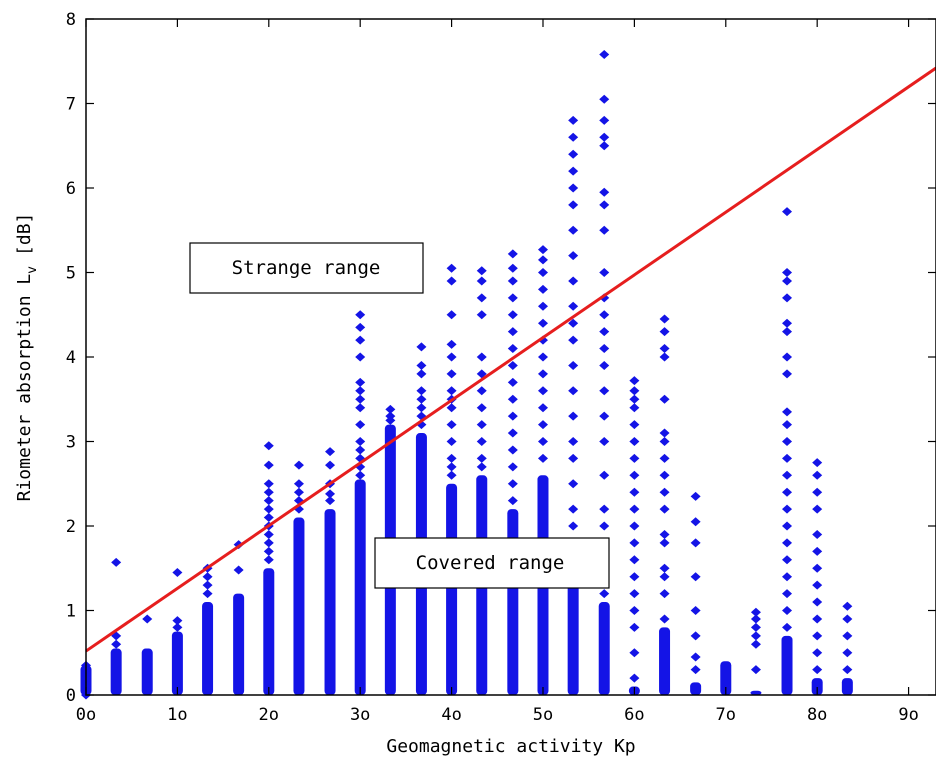  What do you see at coordinates (71, 189) in the screenshot?
I see `y-tick-label: 6` at bounding box center [71, 189].